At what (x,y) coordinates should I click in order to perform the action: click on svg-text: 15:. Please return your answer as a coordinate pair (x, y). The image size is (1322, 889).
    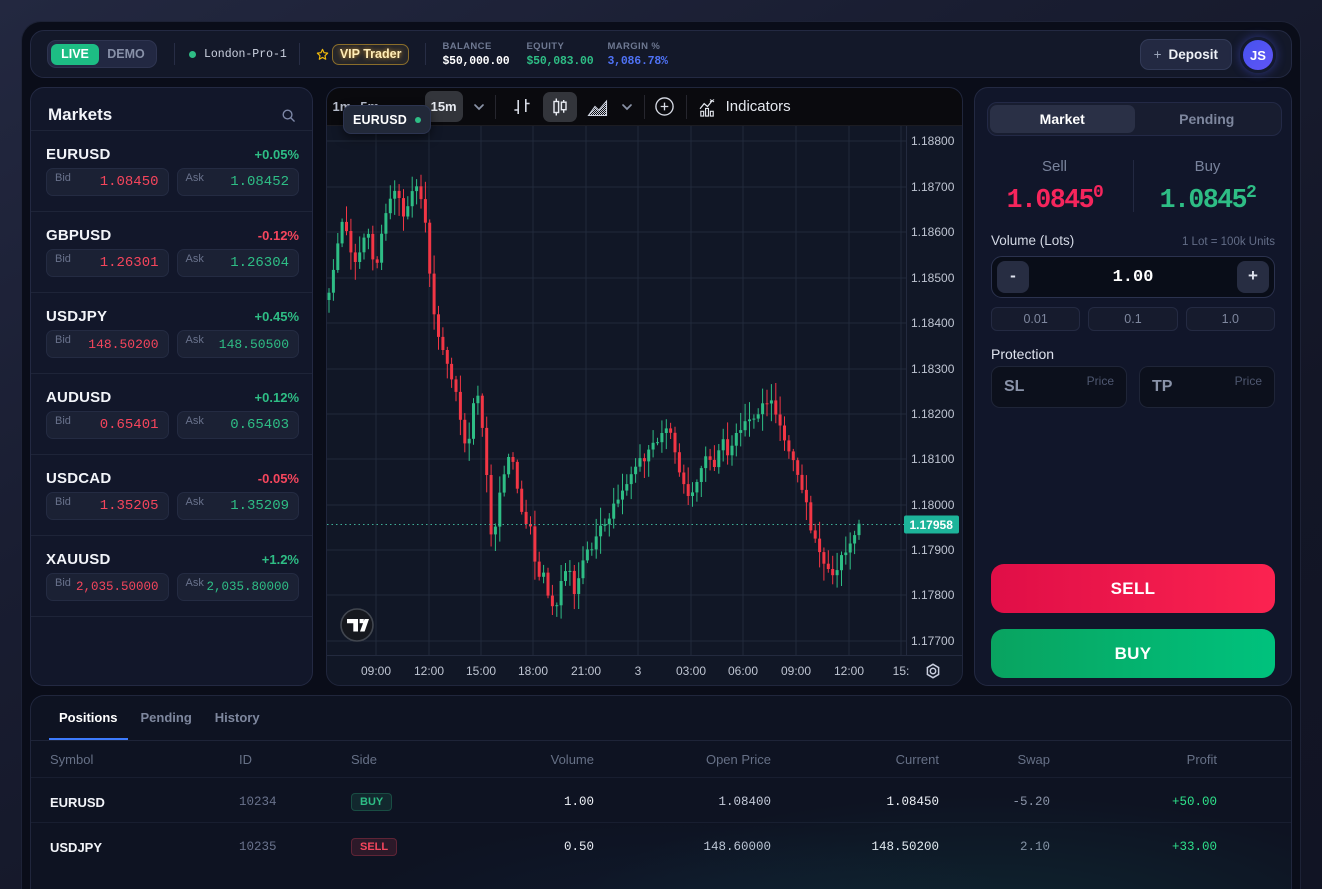
    Looking at the image, I should click on (901, 671).